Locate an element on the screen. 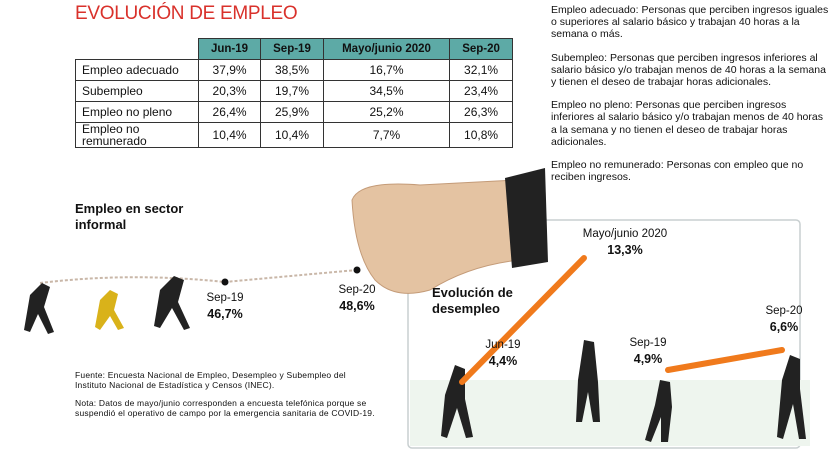 This screenshot has height=461, width=833. table-row: Subempleo 20,3% 19,7% 34,5% 23,4% is located at coordinates (294, 91).